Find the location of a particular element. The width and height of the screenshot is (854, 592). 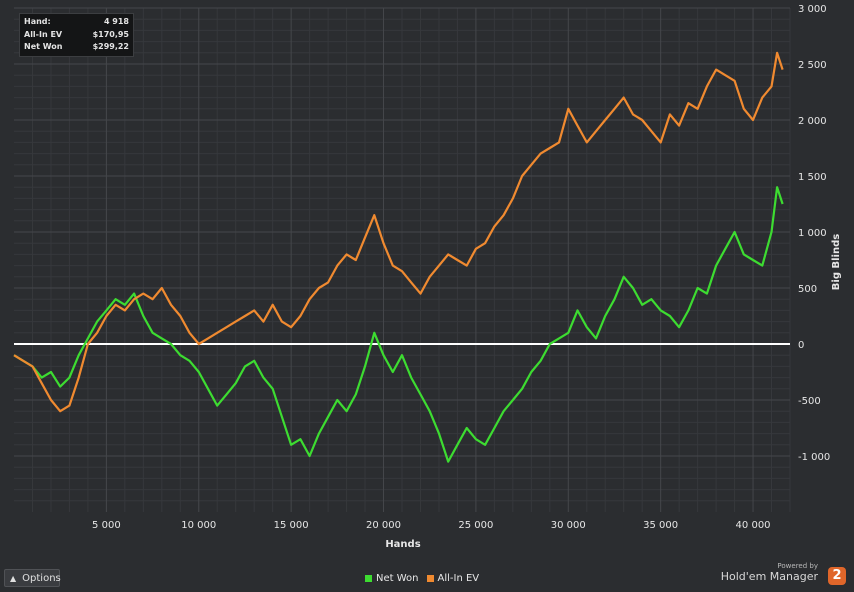

hand-label: Hand: is located at coordinates (37, 21).